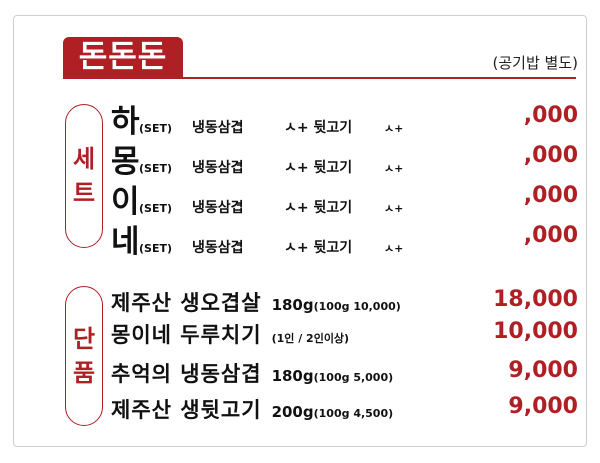 The image size is (600, 463). I want to click on item-unit-note: (100g 5,000), so click(353, 377).